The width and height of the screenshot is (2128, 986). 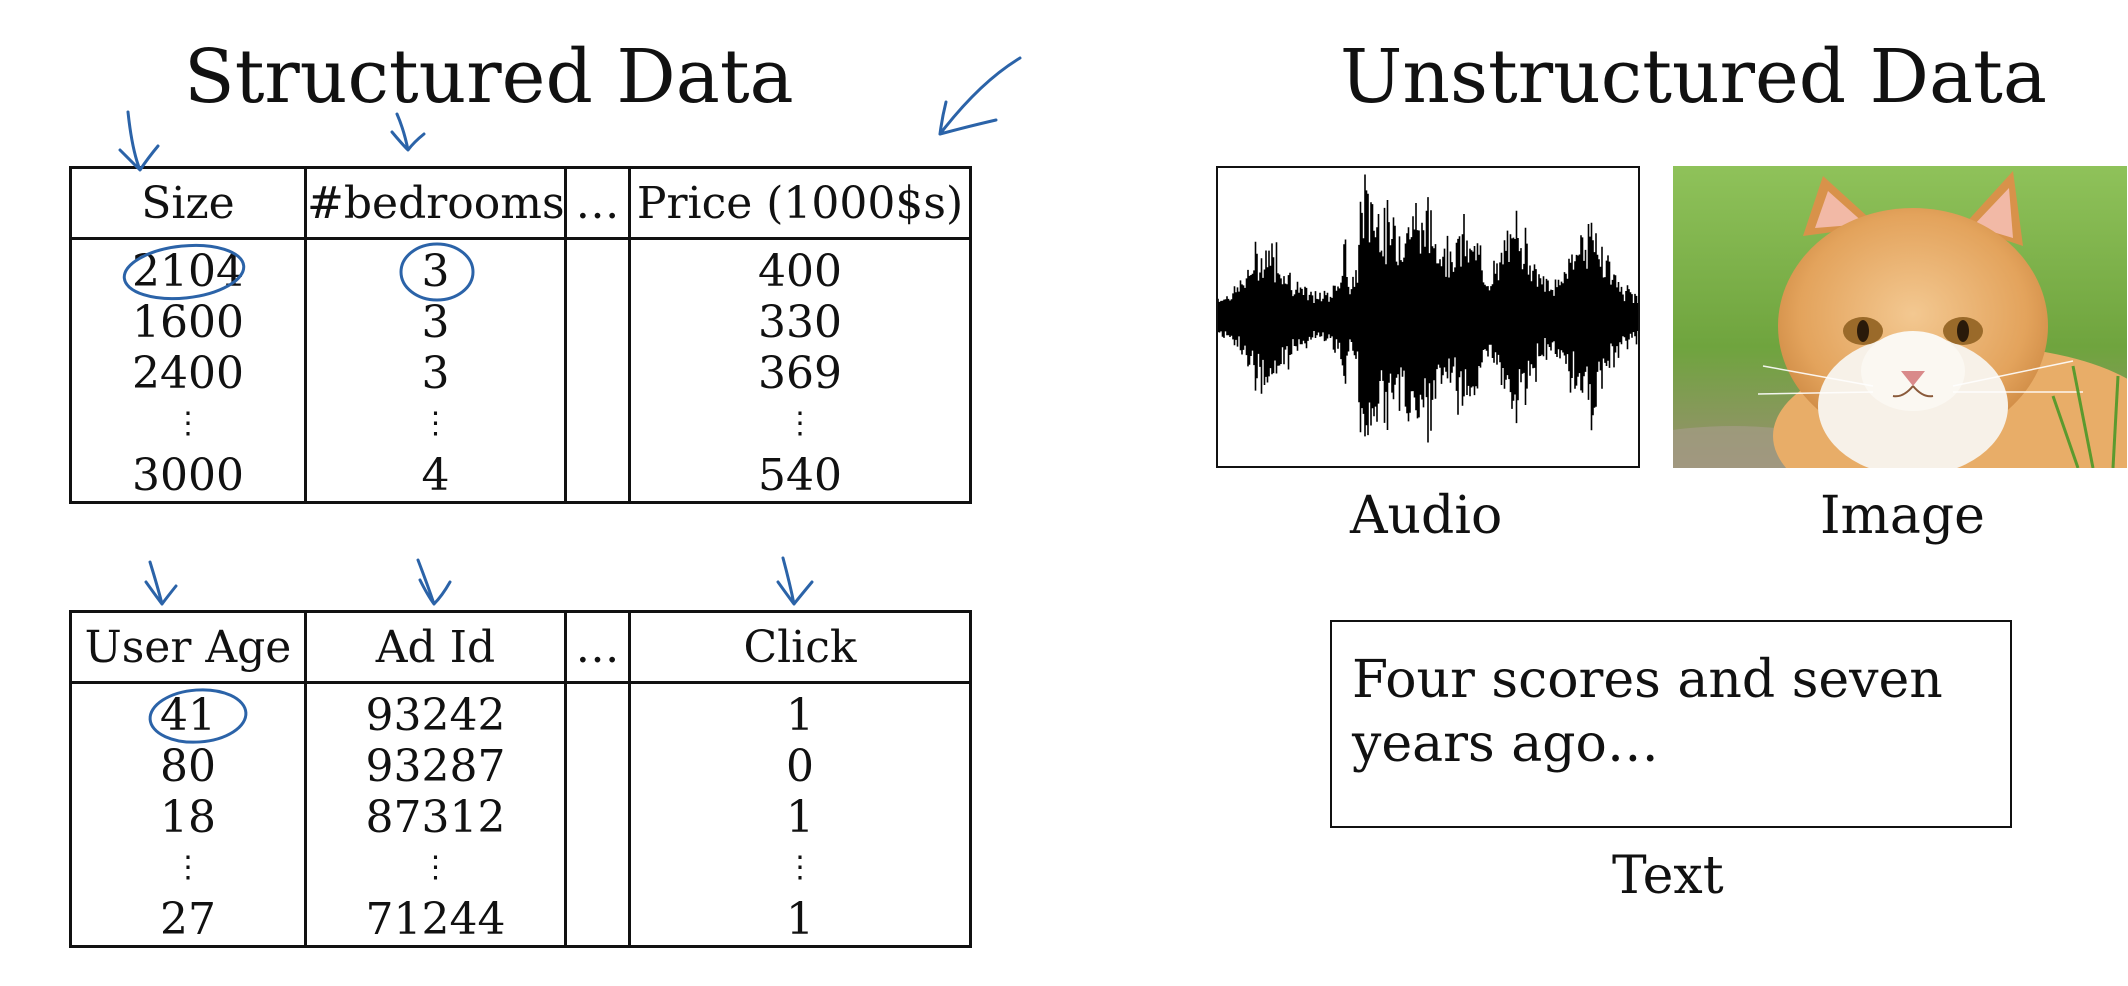 What do you see at coordinates (188, 647) in the screenshot?
I see `header-user-age: User Age` at bounding box center [188, 647].